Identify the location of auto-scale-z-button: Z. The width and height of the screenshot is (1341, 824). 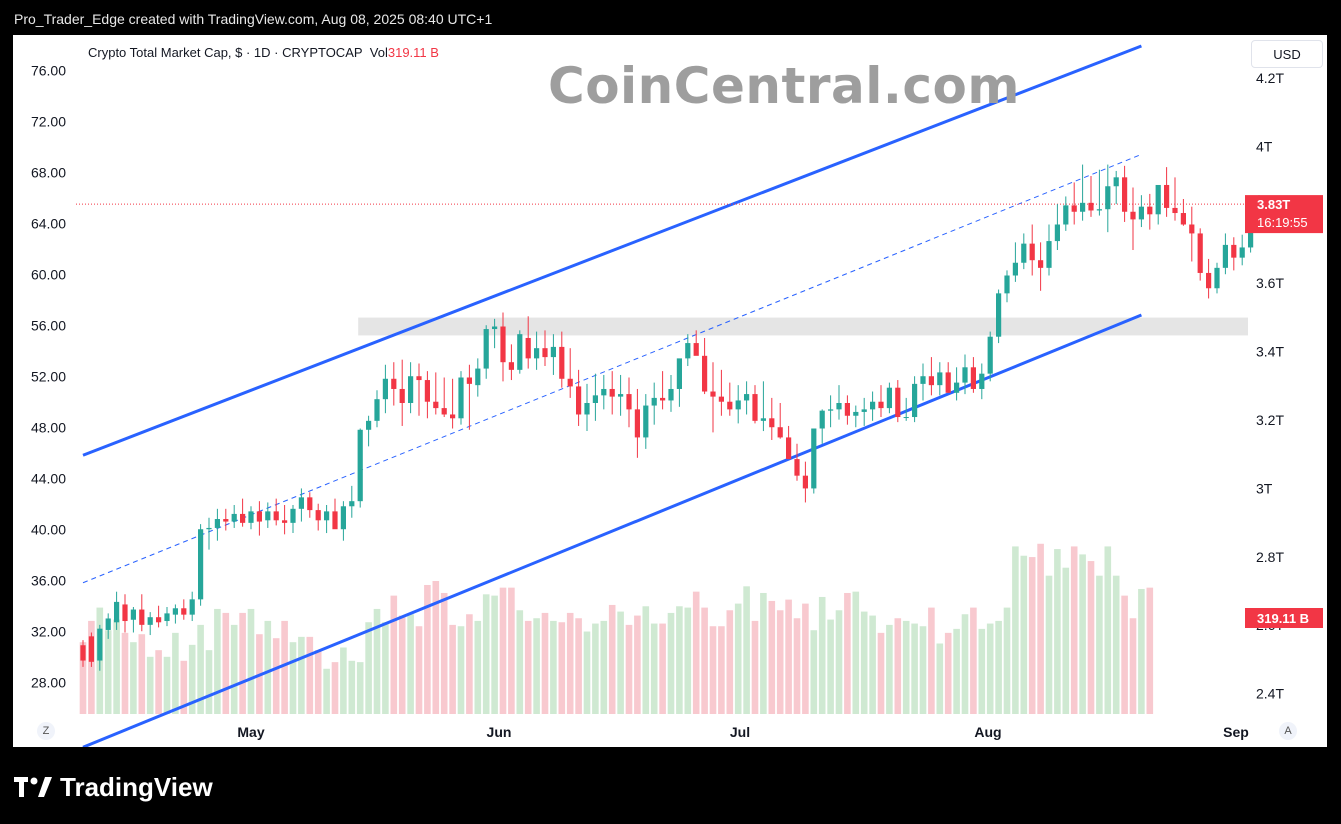
(46, 731).